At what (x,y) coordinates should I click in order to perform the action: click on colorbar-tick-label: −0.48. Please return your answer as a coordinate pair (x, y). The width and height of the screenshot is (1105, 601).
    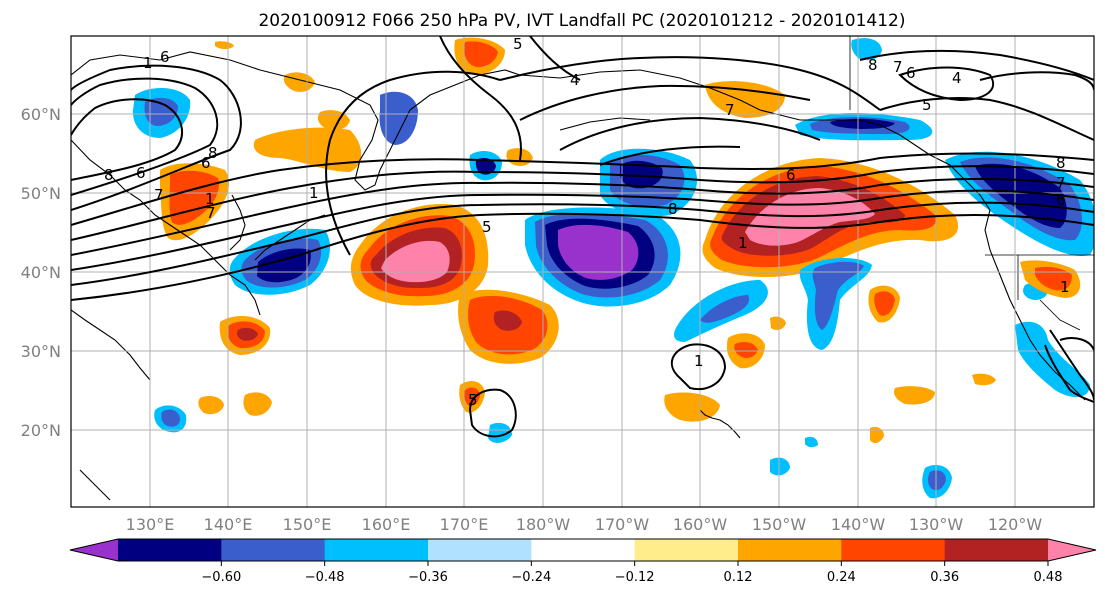
    Looking at the image, I should click on (325, 577).